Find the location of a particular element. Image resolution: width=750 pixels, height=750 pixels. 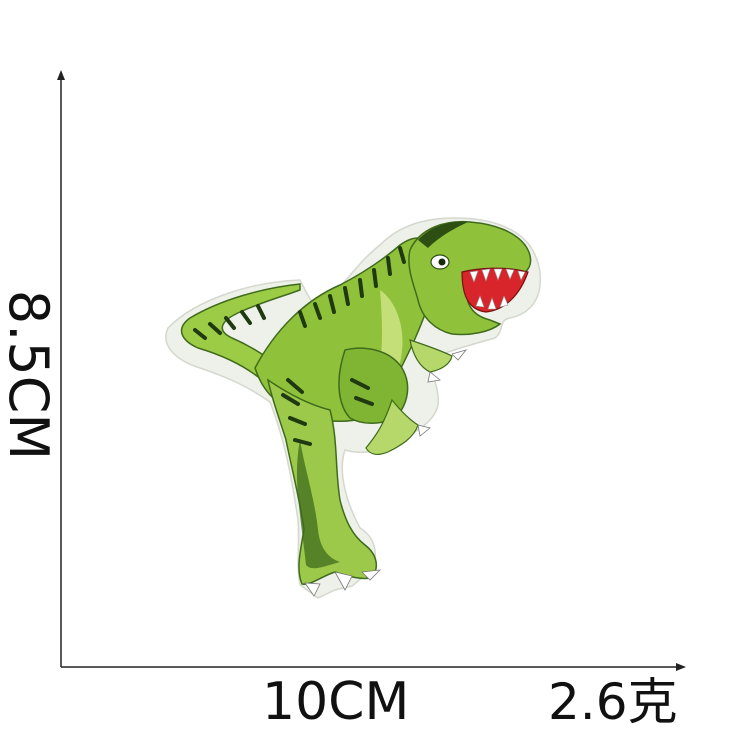

horizontal-axis-arrow is located at coordinates (681, 667).